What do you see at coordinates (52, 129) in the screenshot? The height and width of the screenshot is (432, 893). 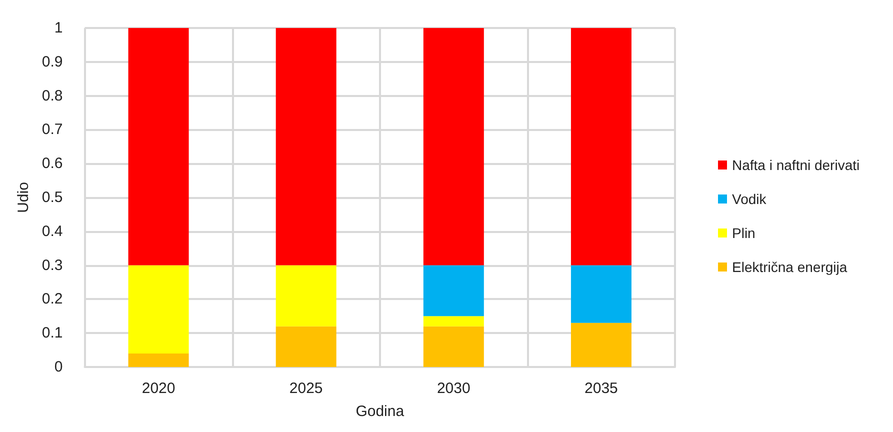 I see `y-tick-label: 0.7` at bounding box center [52, 129].